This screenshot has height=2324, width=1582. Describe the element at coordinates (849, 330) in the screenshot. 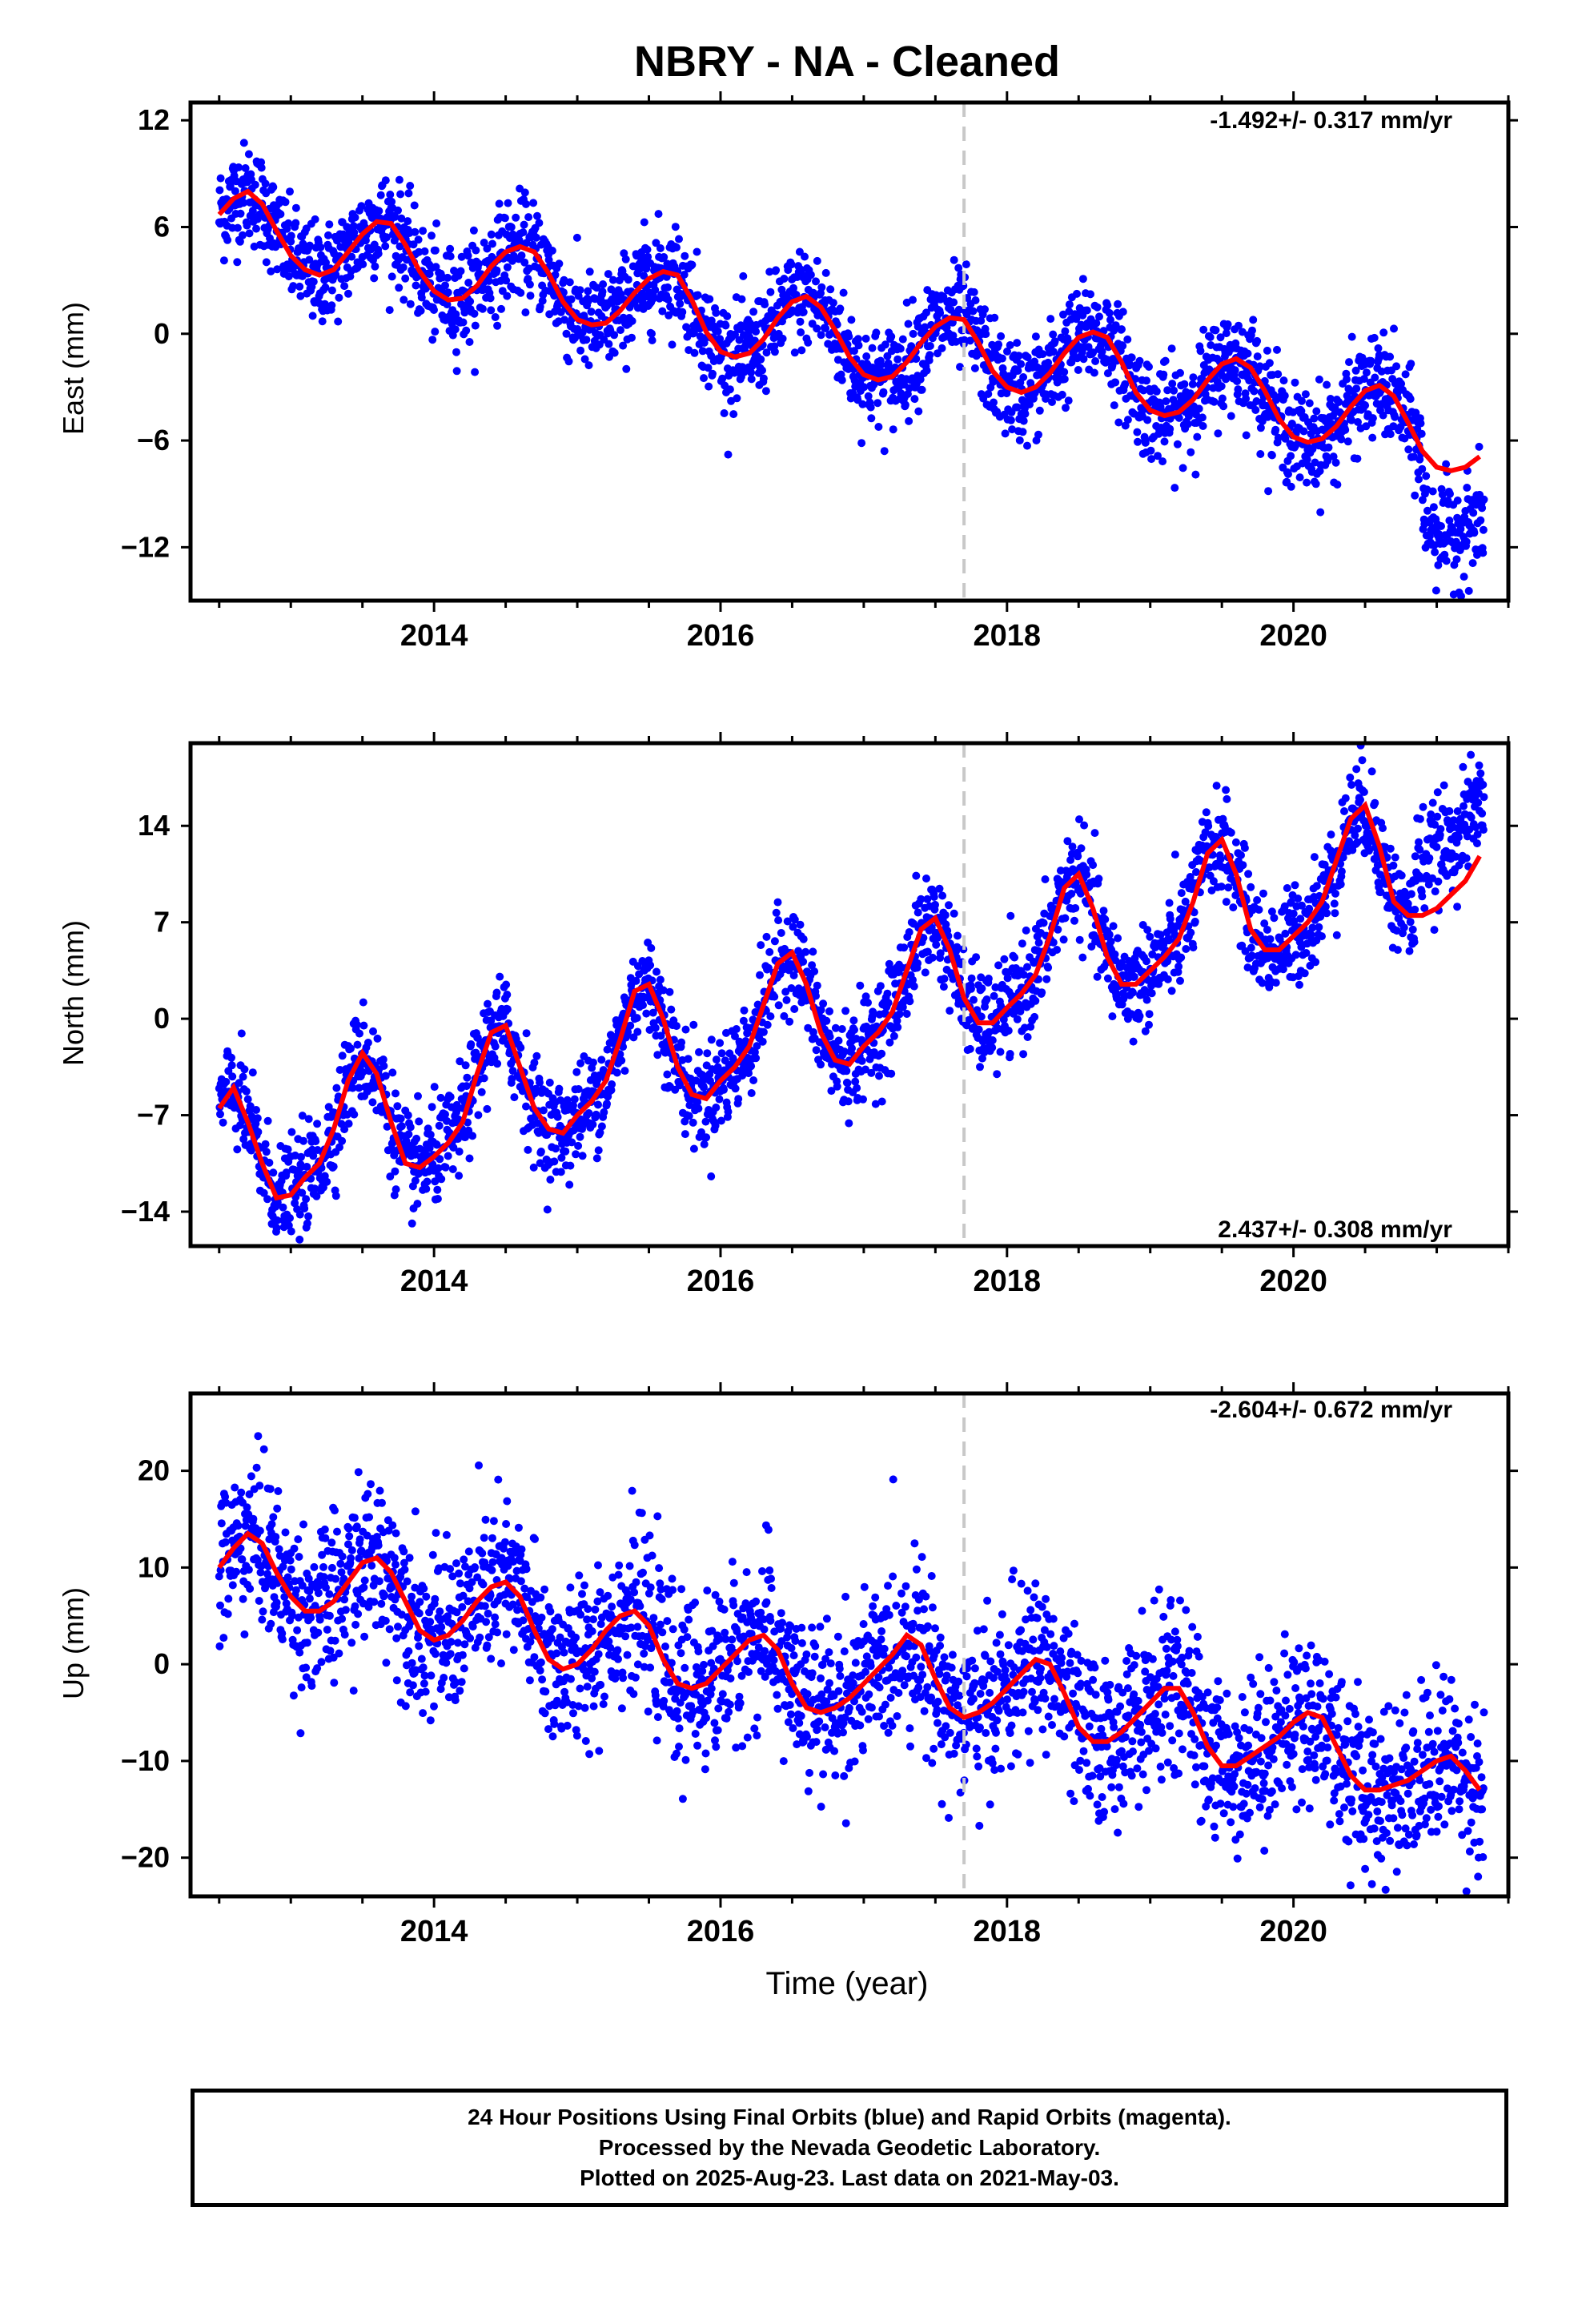

I see `east-model-curve` at that location.